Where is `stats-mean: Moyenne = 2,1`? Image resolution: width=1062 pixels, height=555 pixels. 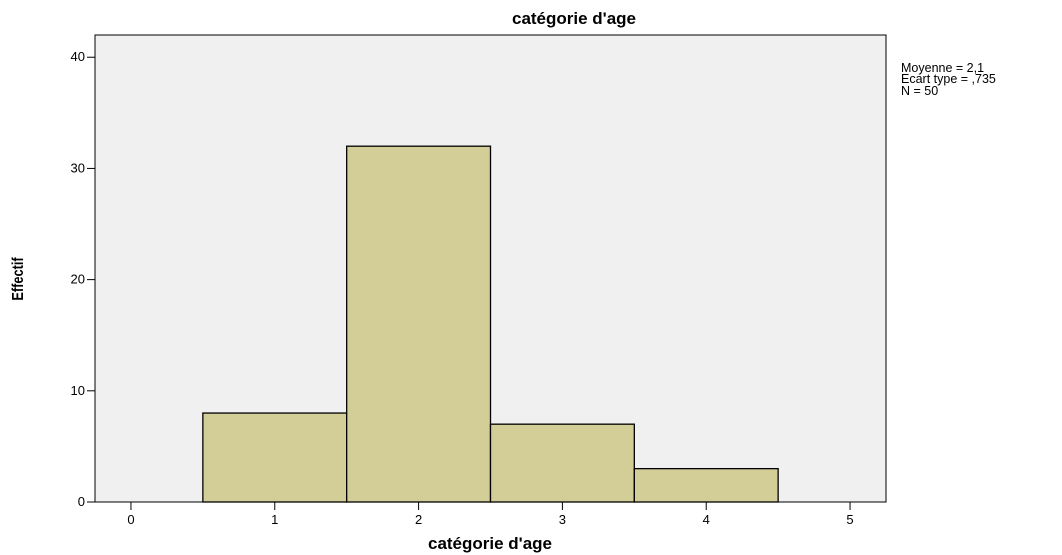 stats-mean: Moyenne = 2,1 is located at coordinates (942, 68).